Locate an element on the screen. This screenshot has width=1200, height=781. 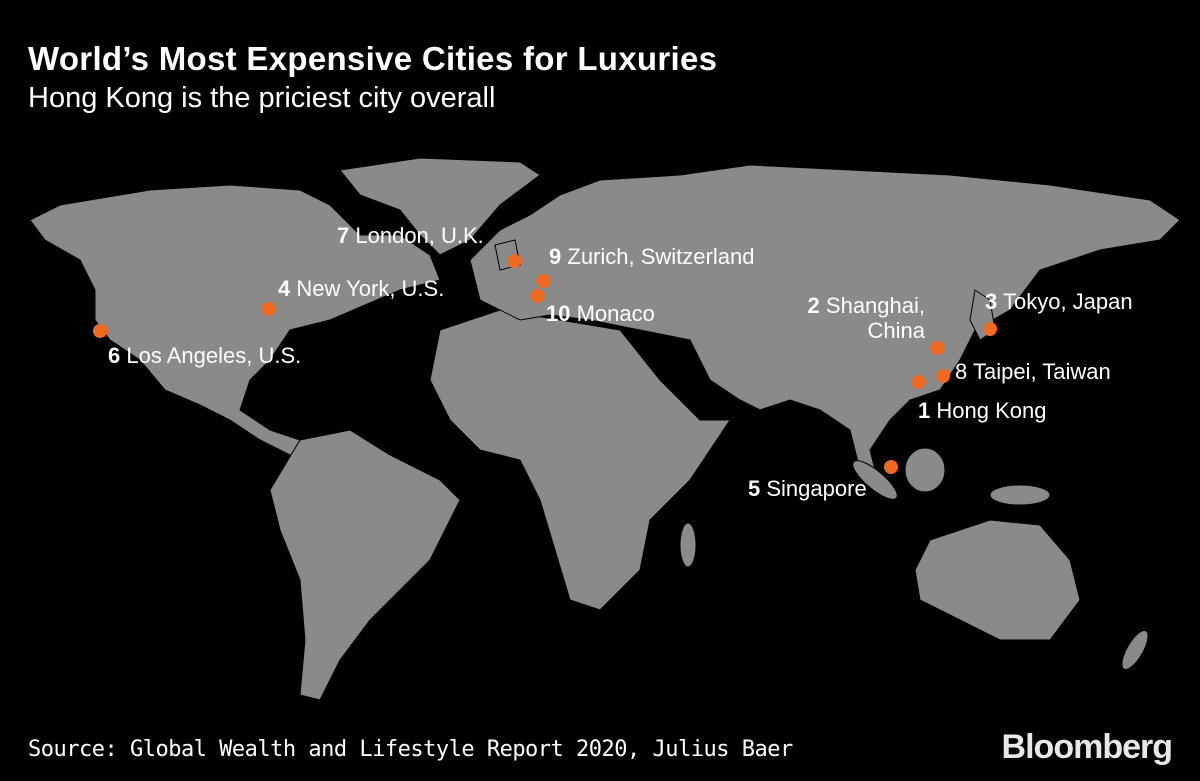
city-label: 5 Singapore is located at coordinates (807, 488).